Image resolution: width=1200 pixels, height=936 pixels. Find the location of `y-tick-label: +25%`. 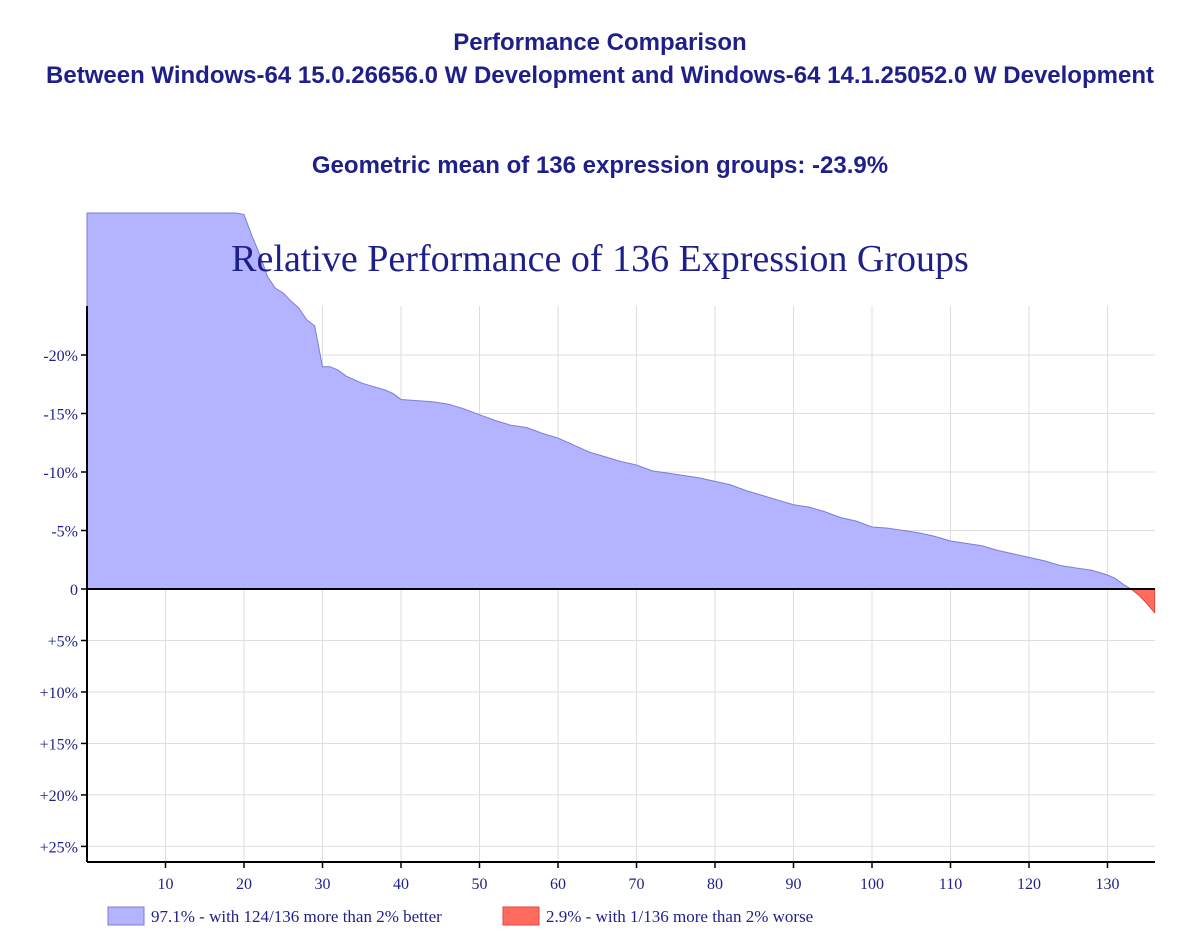

y-tick-label: +25% is located at coordinates (59, 847).